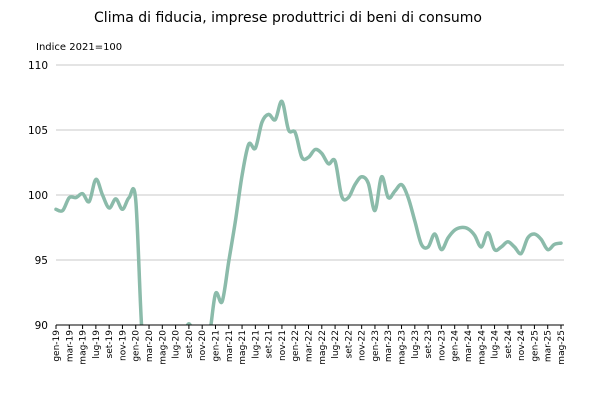  I want to click on x-tick-label: mag-24, so click(482, 347).